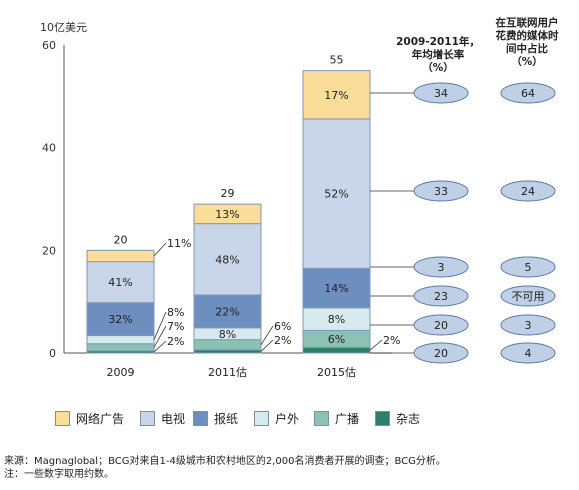  Describe the element at coordinates (121, 372) in the screenshot. I see `x-tick-label-2009: 2009` at that location.